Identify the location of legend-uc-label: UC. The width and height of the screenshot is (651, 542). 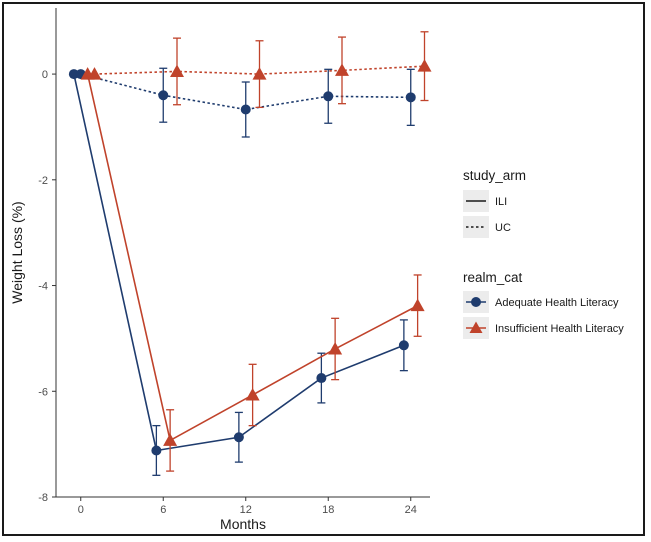
(503, 228).